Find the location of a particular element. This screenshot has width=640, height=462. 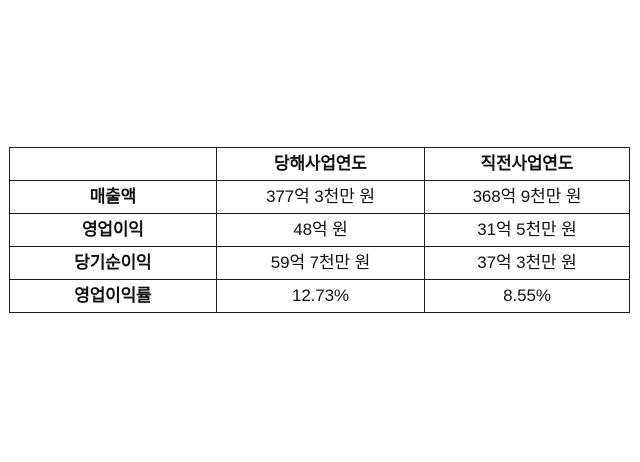

cell-revenue-previous: 368억 9천만 원 is located at coordinates (527, 197).